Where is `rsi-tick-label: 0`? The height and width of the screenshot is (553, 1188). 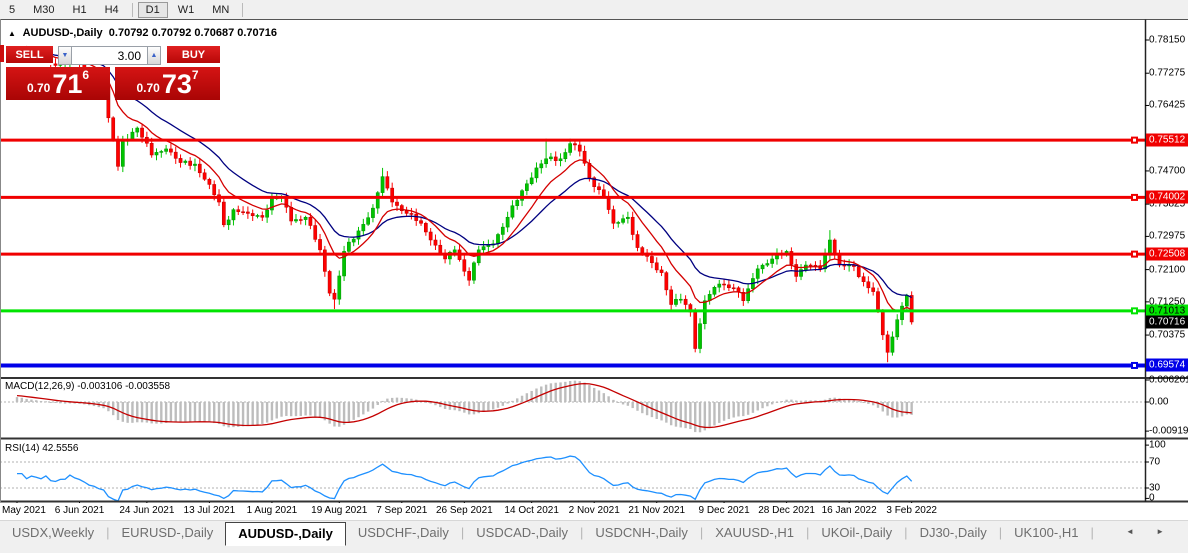 rsi-tick-label: 0 is located at coordinates (1152, 498).